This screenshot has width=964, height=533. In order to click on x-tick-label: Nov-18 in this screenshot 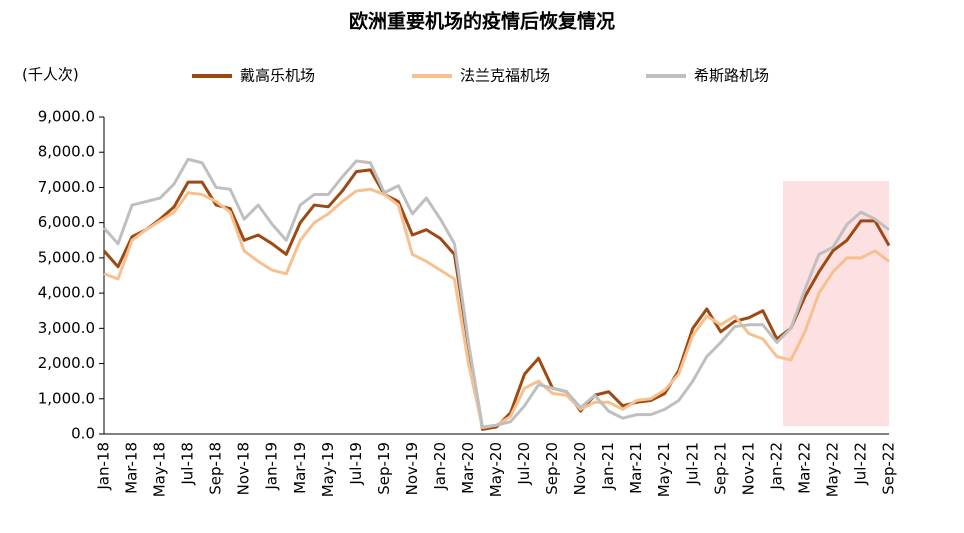, I will do `click(244, 468)`.